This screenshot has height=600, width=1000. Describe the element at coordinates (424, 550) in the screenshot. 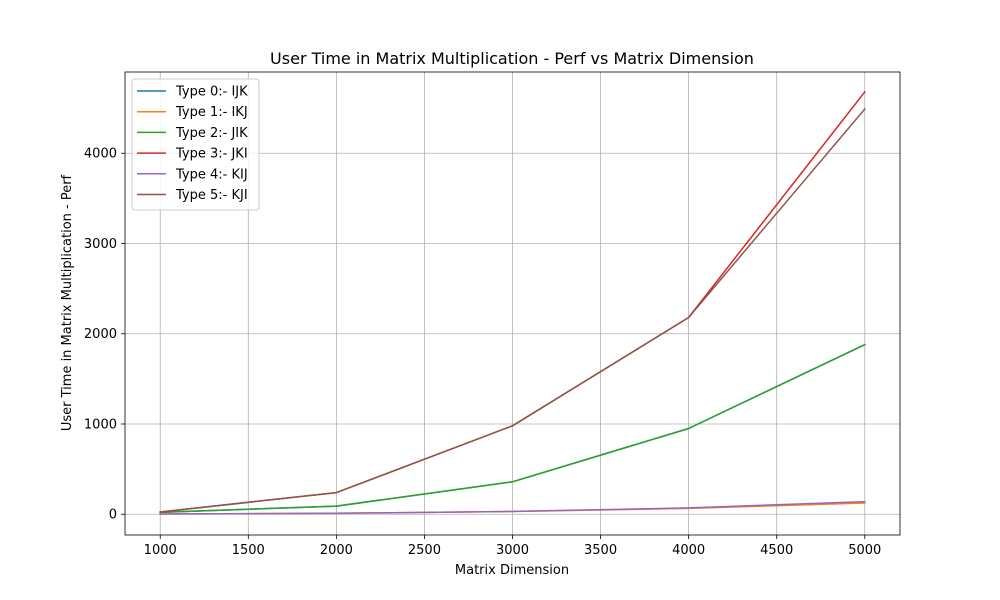

I see `x-tick-label: 2500` at that location.